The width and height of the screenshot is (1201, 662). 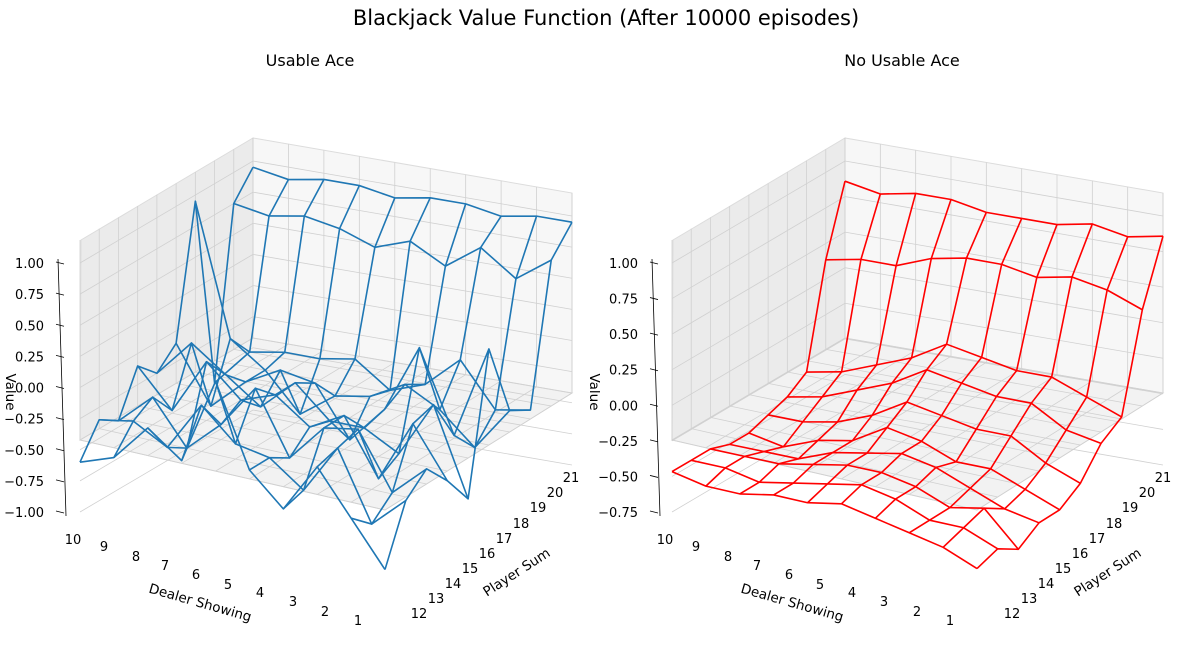 I want to click on y-tick-label: 9, so click(x=696, y=547).